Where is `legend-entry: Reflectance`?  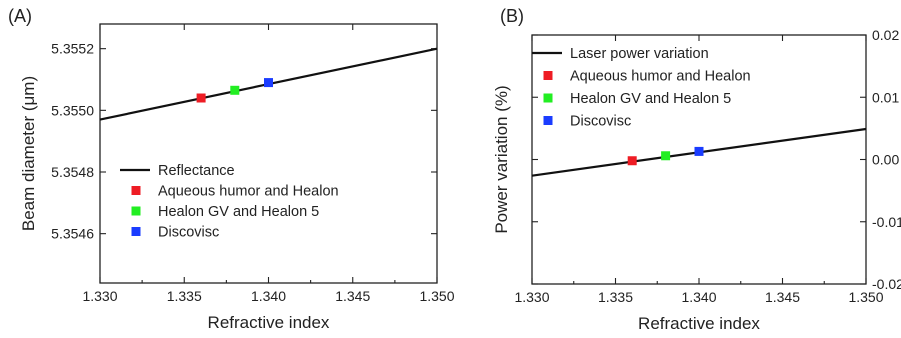 legend-entry: Reflectance is located at coordinates (196, 171).